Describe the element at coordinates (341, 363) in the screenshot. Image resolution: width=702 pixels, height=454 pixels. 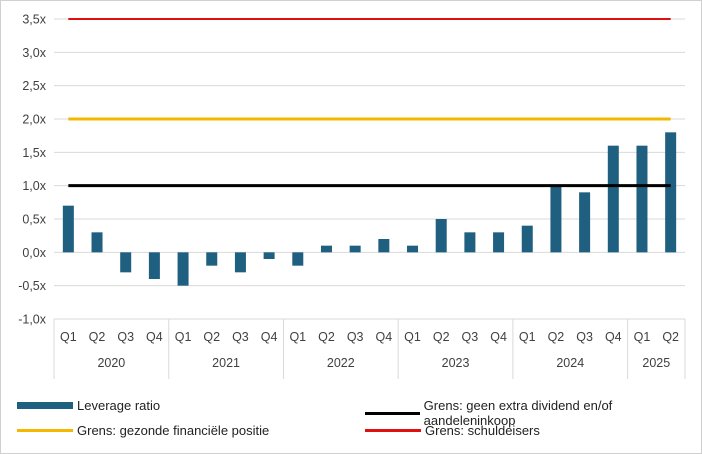
I see `x-group-label: 2022` at that location.